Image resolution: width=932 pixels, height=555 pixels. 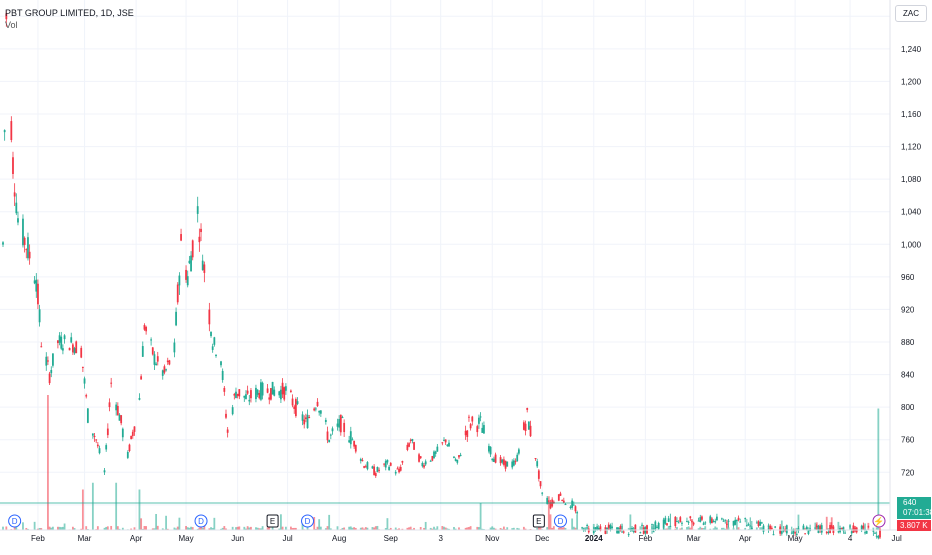 I want to click on last-price-value: 640, so click(x=910, y=502).